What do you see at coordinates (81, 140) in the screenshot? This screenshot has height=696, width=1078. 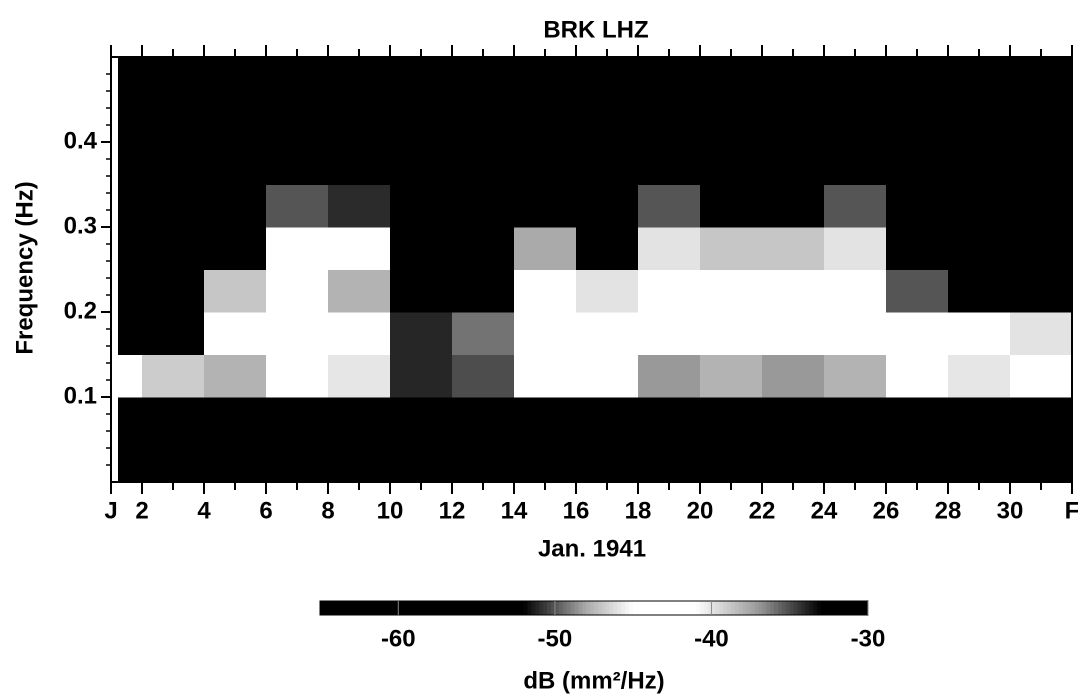 I see `y-tick-label: 0.4` at bounding box center [81, 140].